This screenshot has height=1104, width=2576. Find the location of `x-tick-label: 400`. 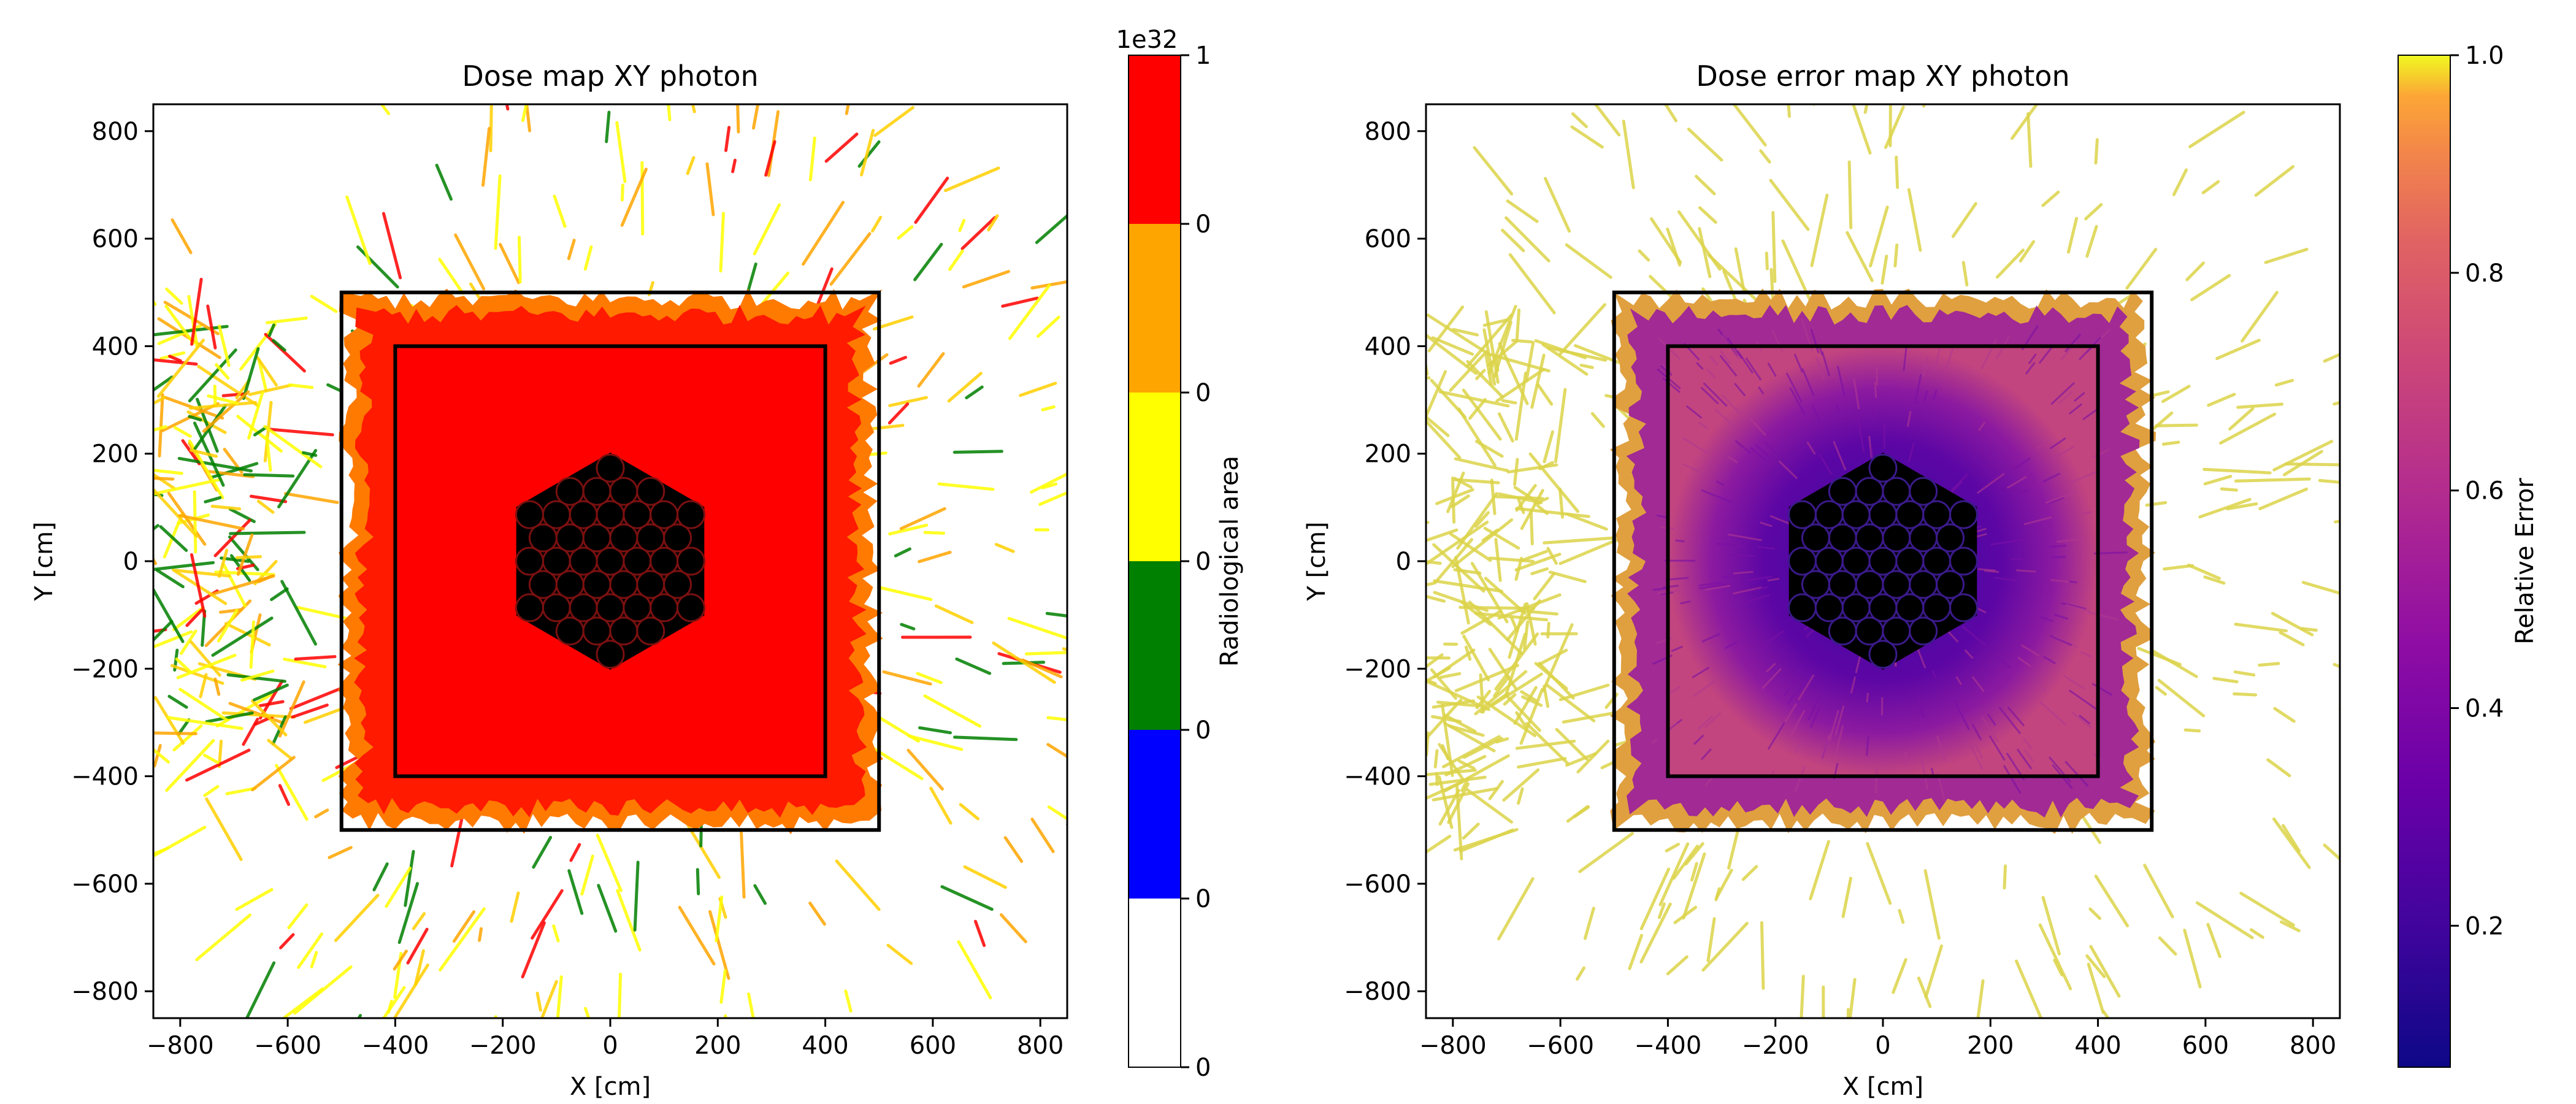

x-tick-label: 400 is located at coordinates (2097, 1046).